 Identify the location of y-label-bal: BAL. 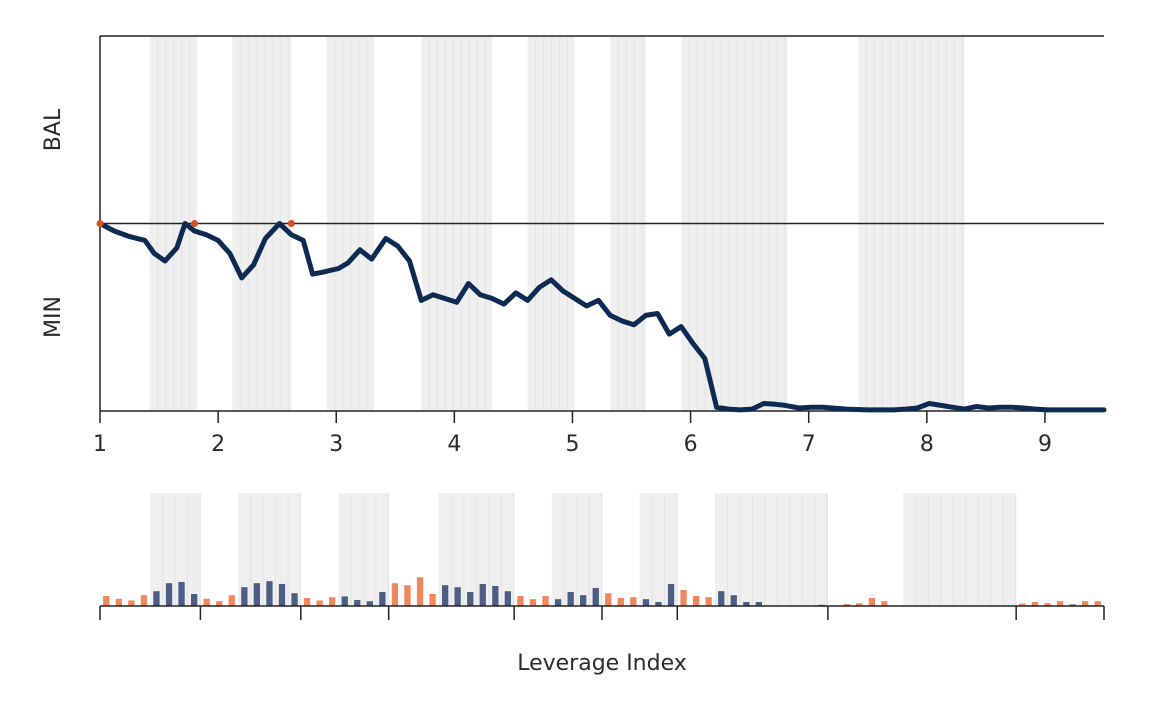
(53, 129).